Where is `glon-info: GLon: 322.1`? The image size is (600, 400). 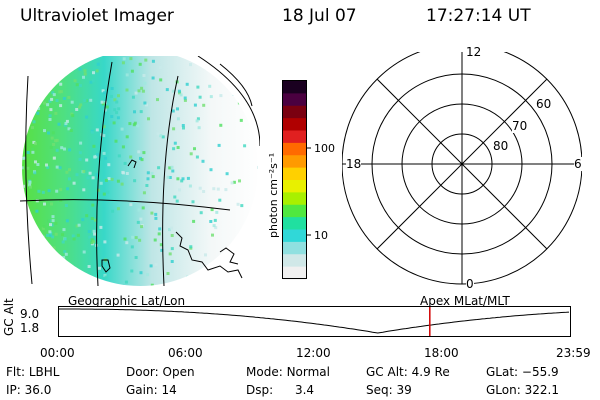
glon-info: GLon: 322.1 is located at coordinates (522, 390).